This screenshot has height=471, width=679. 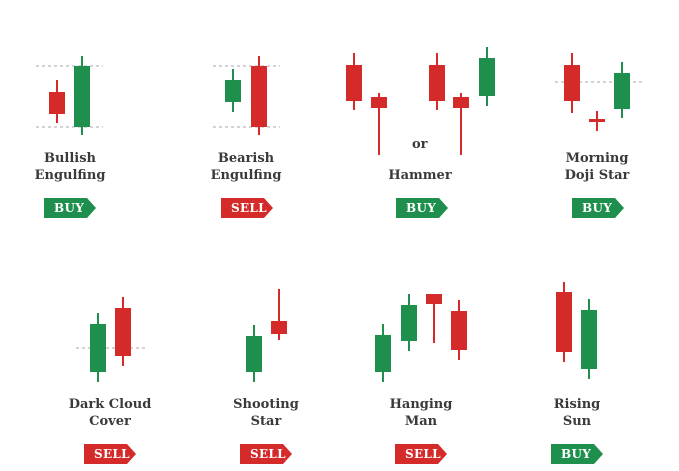 What do you see at coordinates (266, 421) in the screenshot?
I see `pattern-name-line2: Star` at bounding box center [266, 421].